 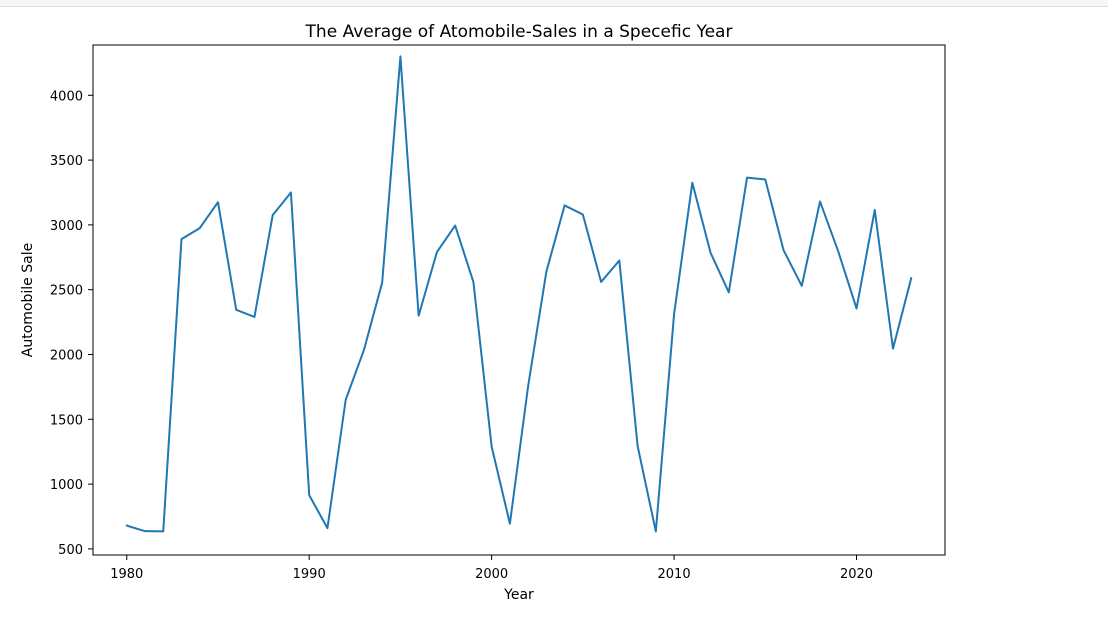 I want to click on x-tick-label: 2020, so click(x=856, y=574).